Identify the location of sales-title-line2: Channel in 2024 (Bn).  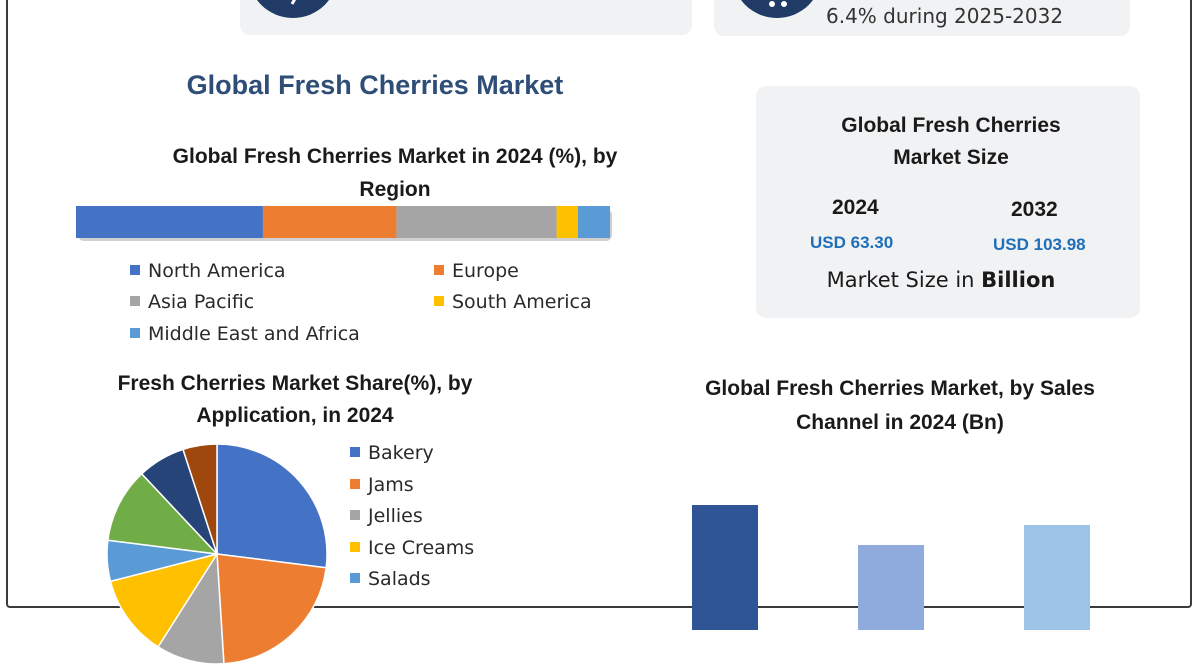
(900, 422).